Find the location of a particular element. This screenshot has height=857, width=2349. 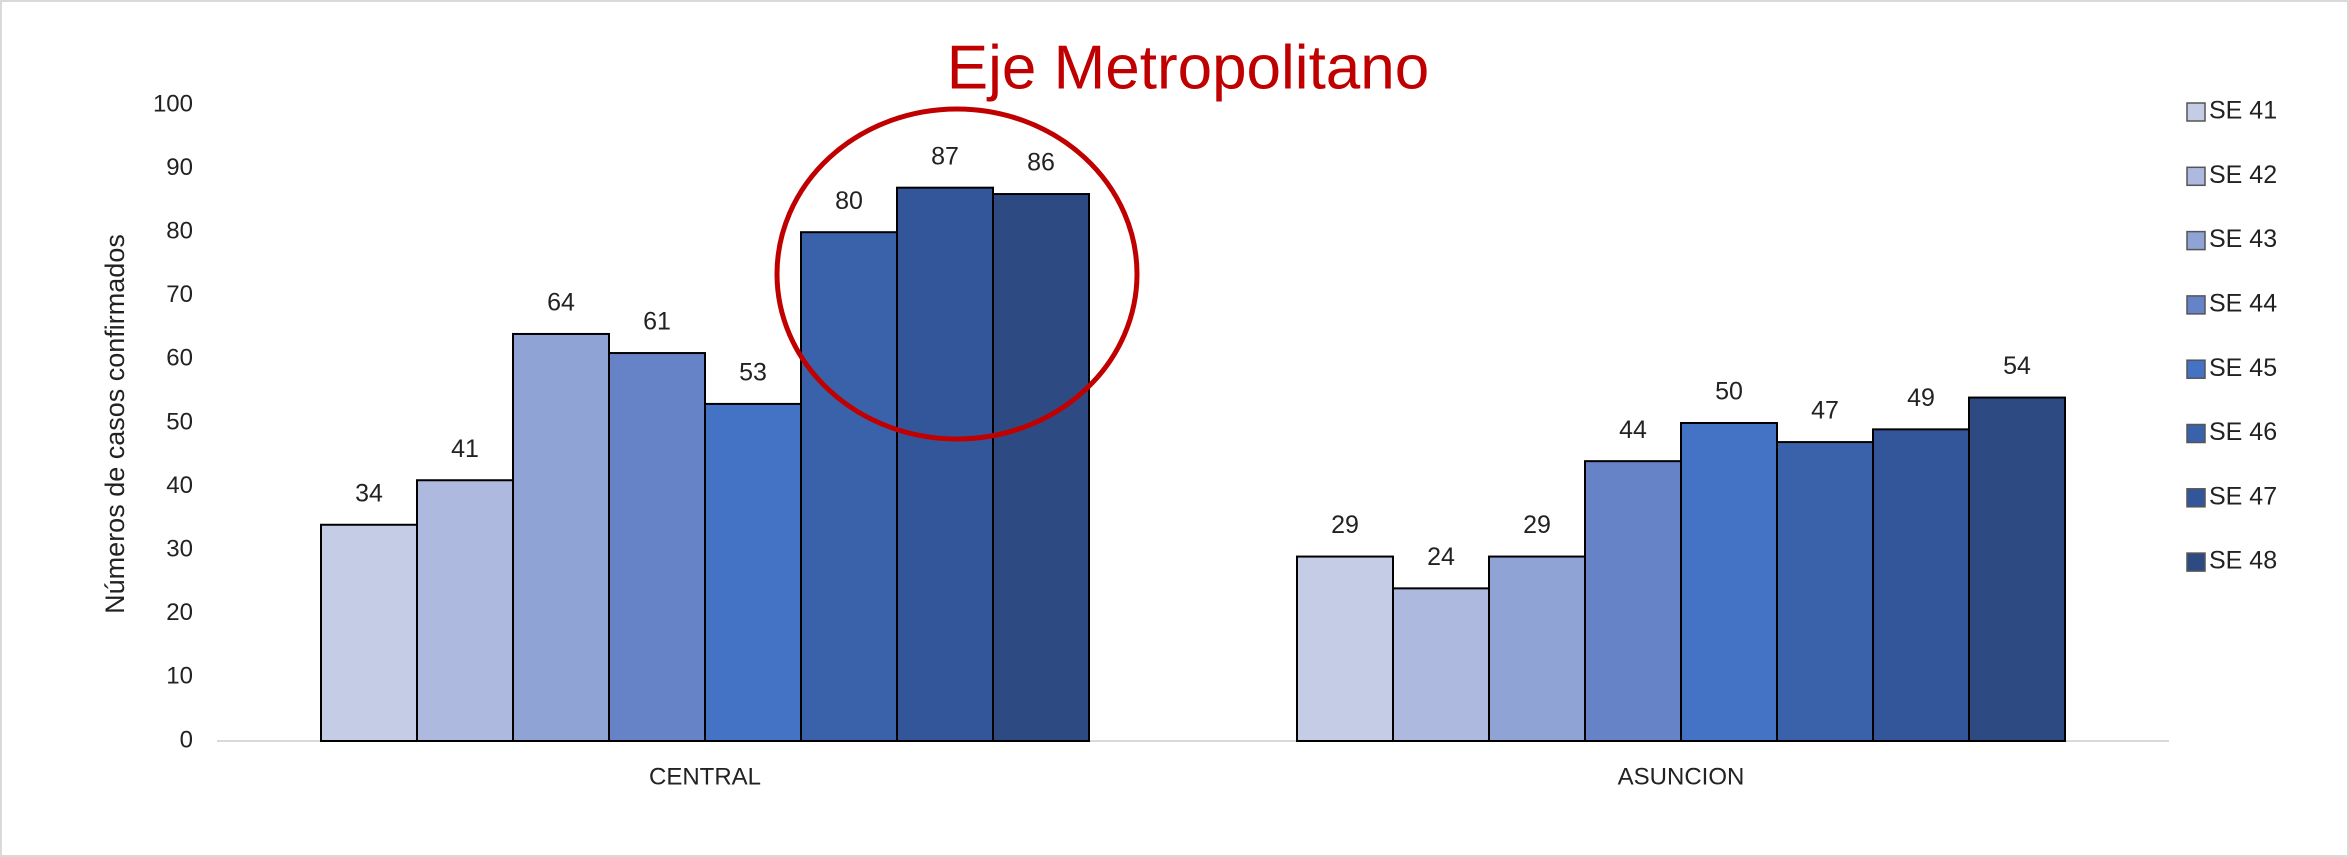

y-tick-label: 70 is located at coordinates (179, 294).